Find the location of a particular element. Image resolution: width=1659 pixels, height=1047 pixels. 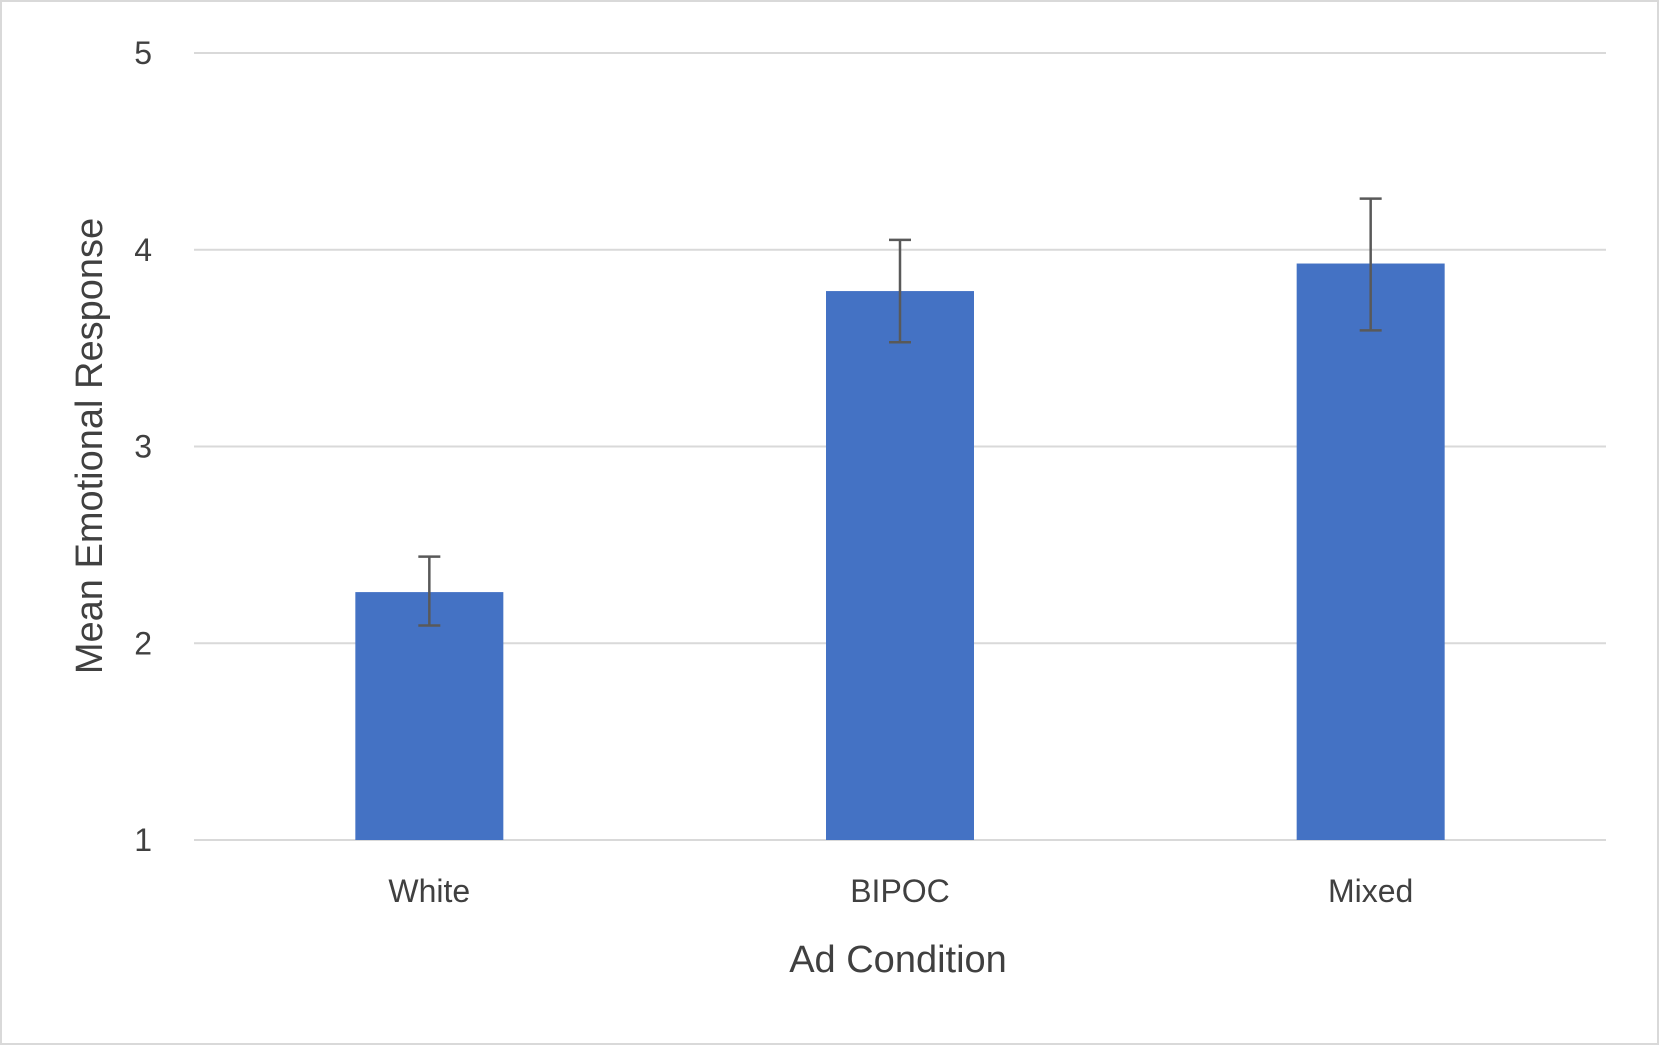

error-bar-mixed is located at coordinates (1370, 264).